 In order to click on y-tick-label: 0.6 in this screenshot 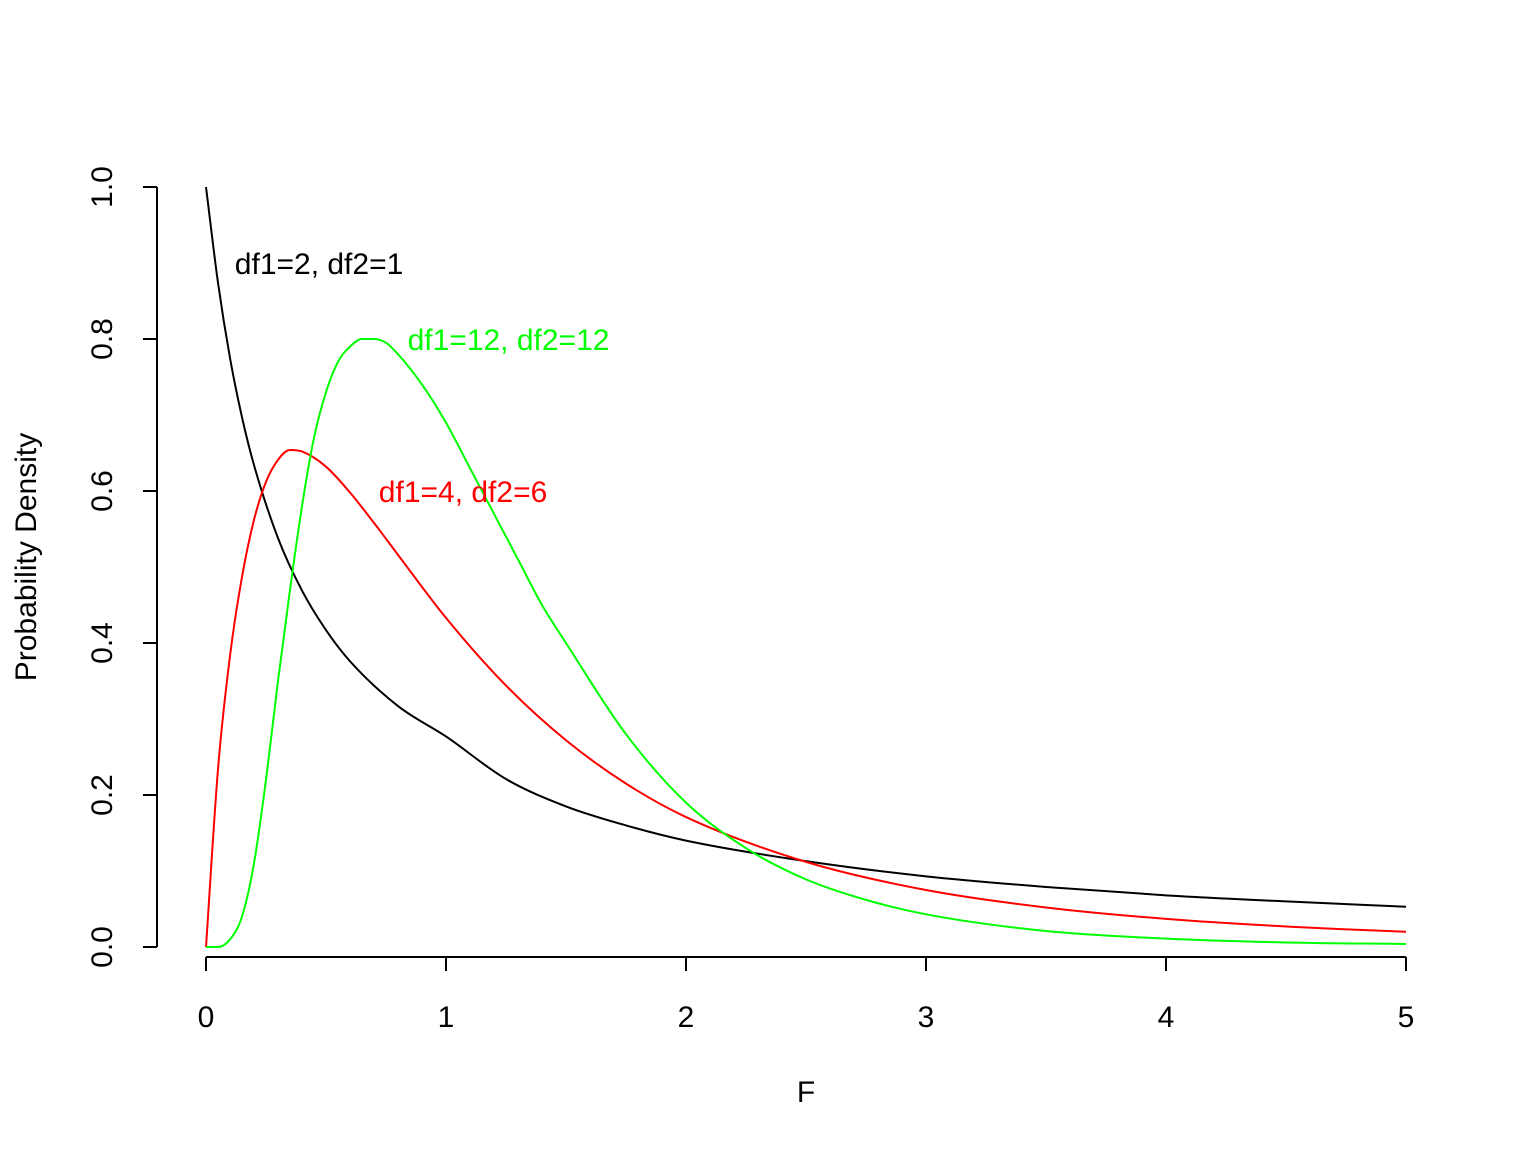, I will do `click(102, 491)`.